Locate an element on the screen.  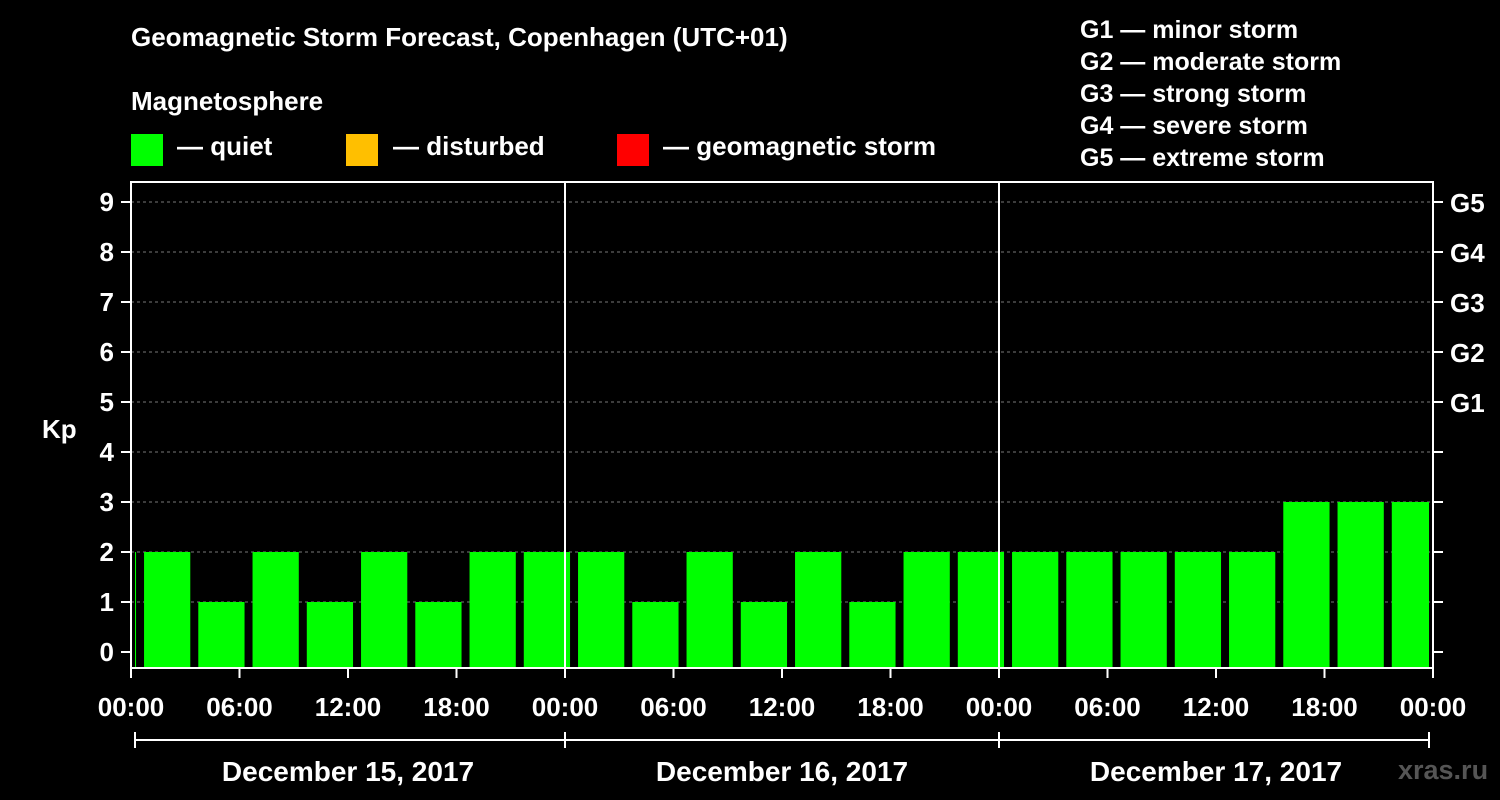
g-scale-label: G3 is located at coordinates (1467, 303).